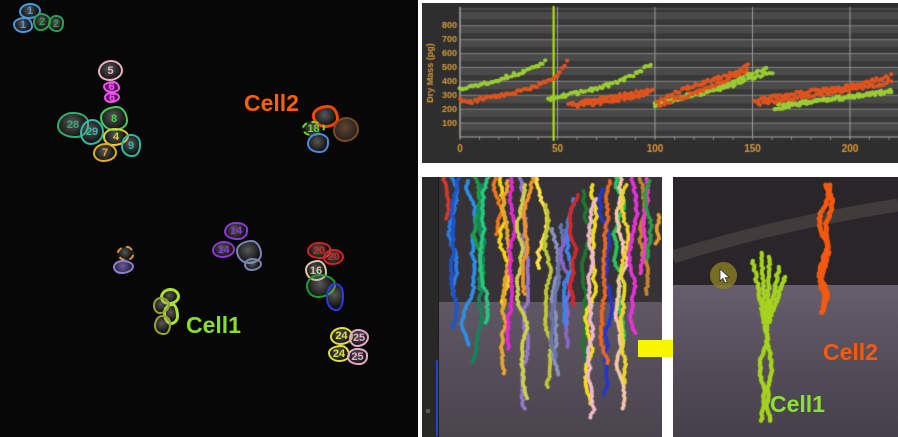  Describe the element at coordinates (112, 98) in the screenshot. I see `cell-outline: 6` at that location.